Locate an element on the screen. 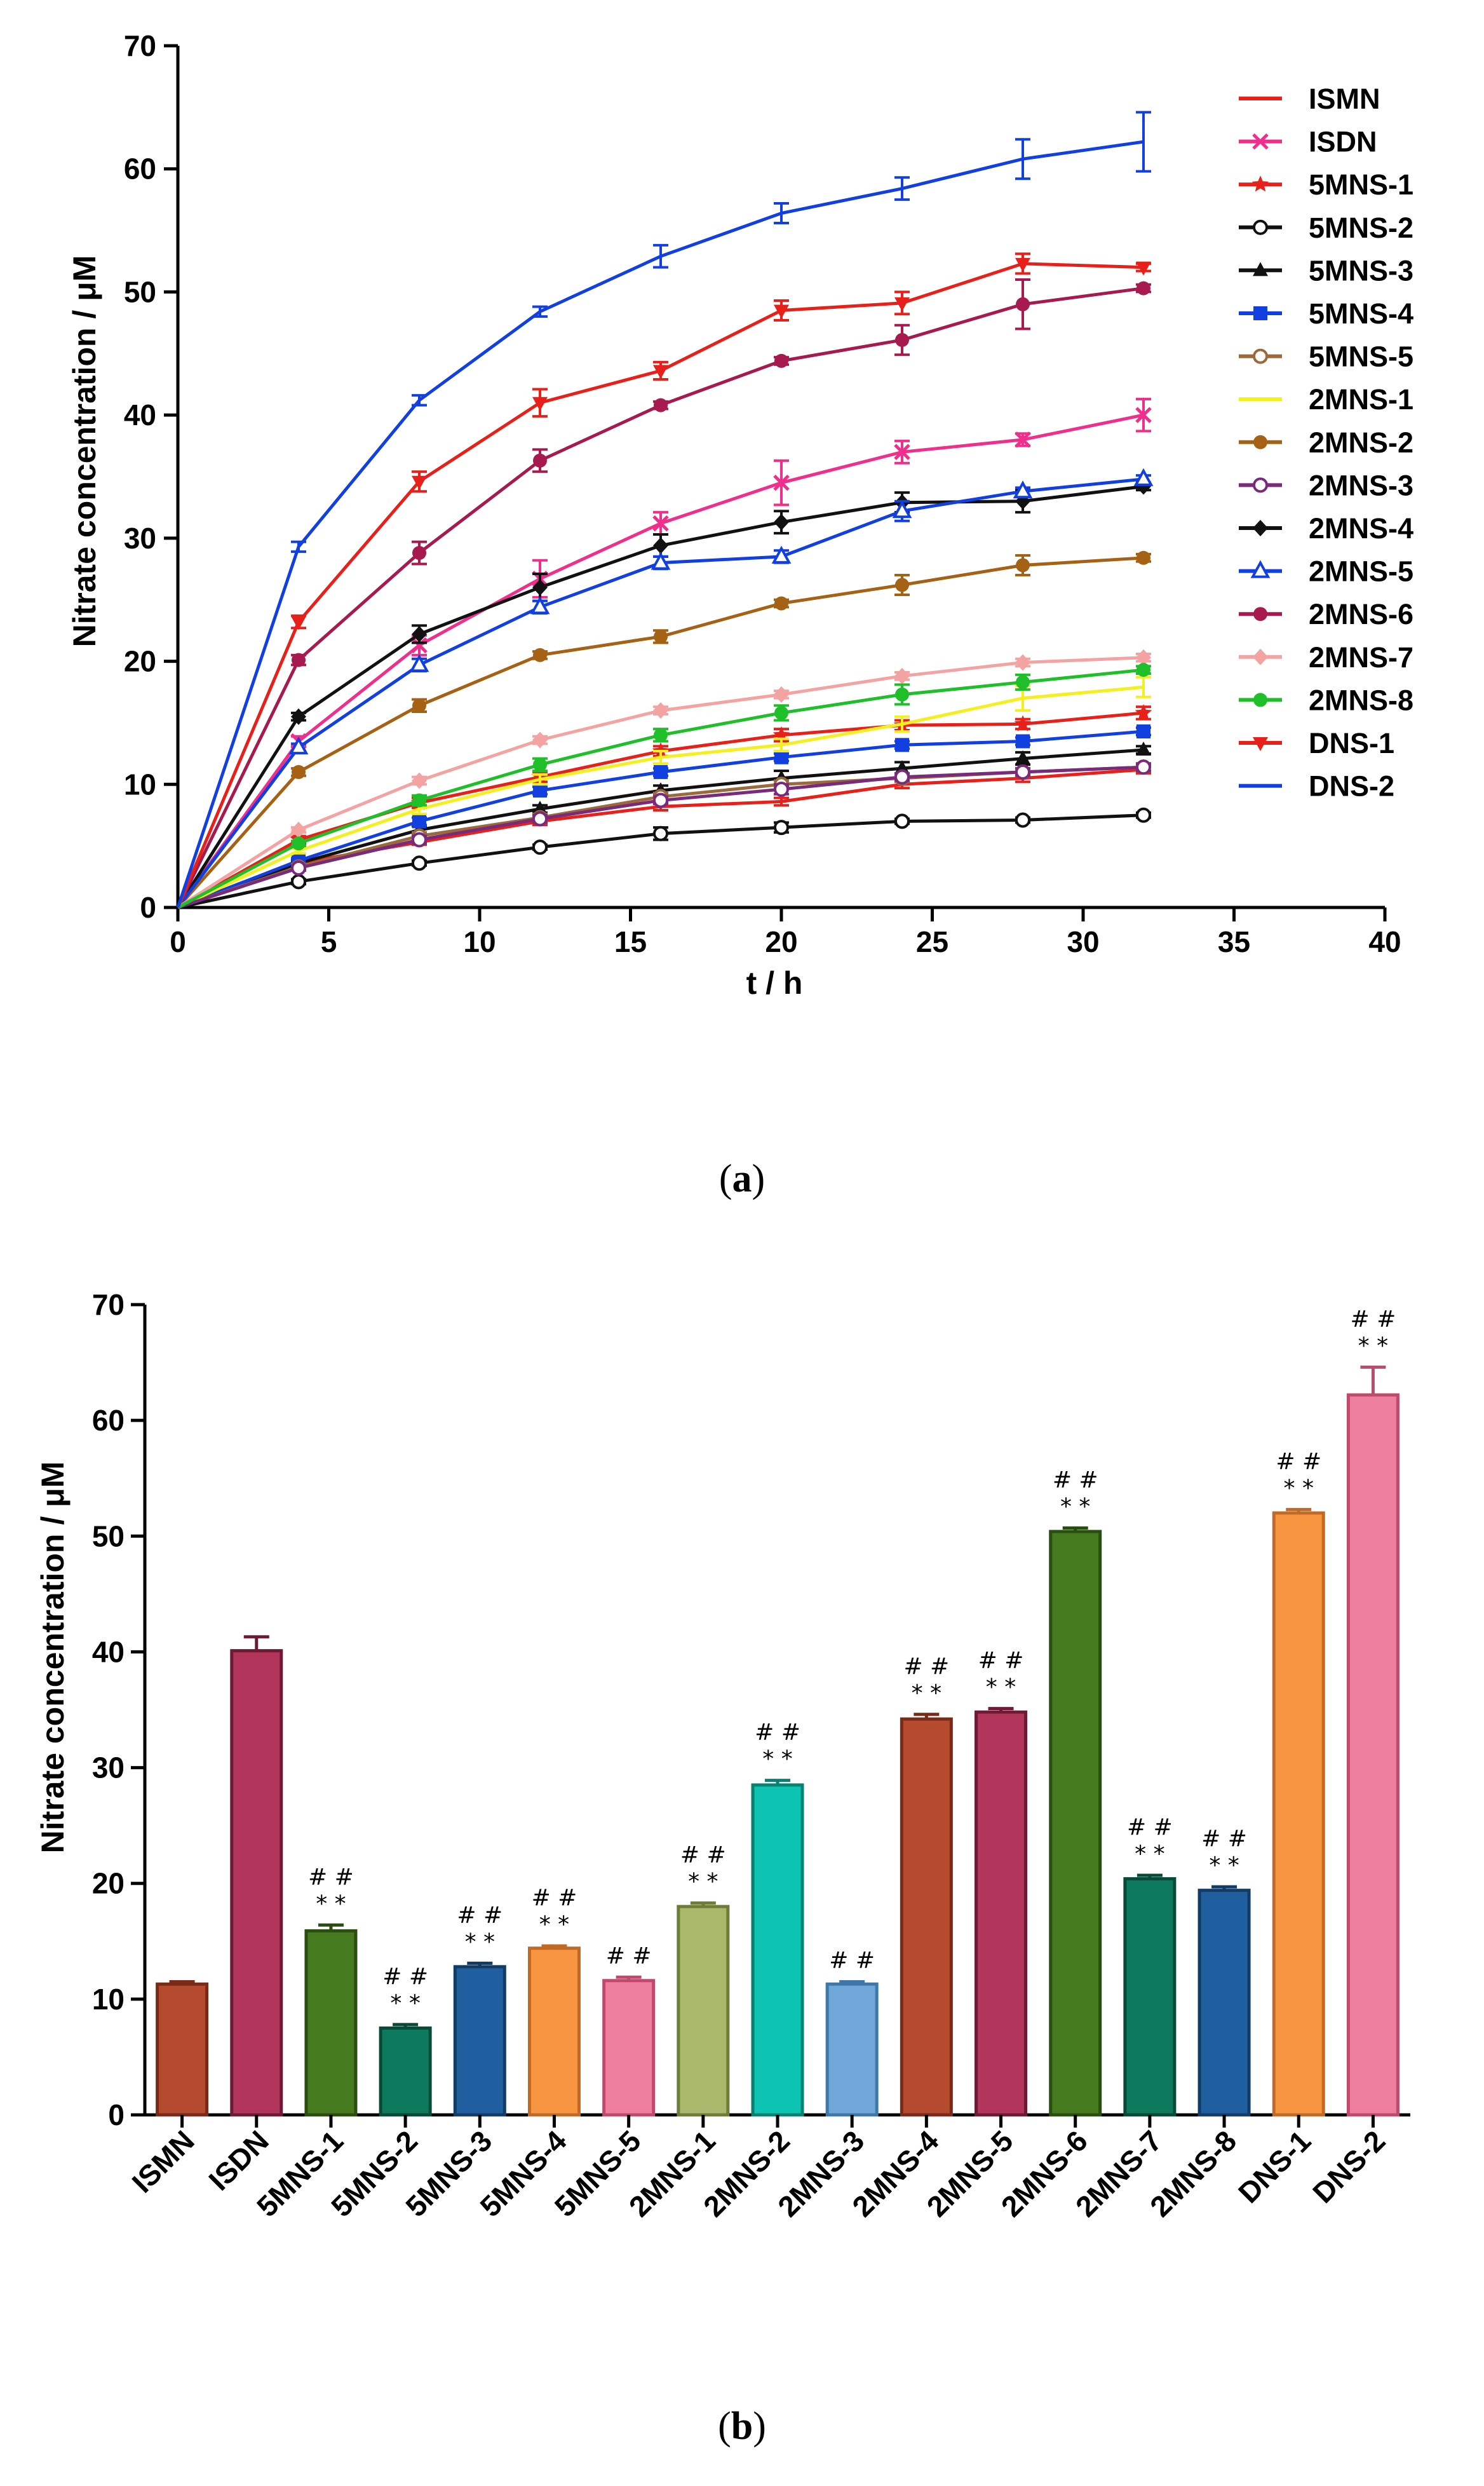  x-axis-title-a: t / h is located at coordinates (774, 983).